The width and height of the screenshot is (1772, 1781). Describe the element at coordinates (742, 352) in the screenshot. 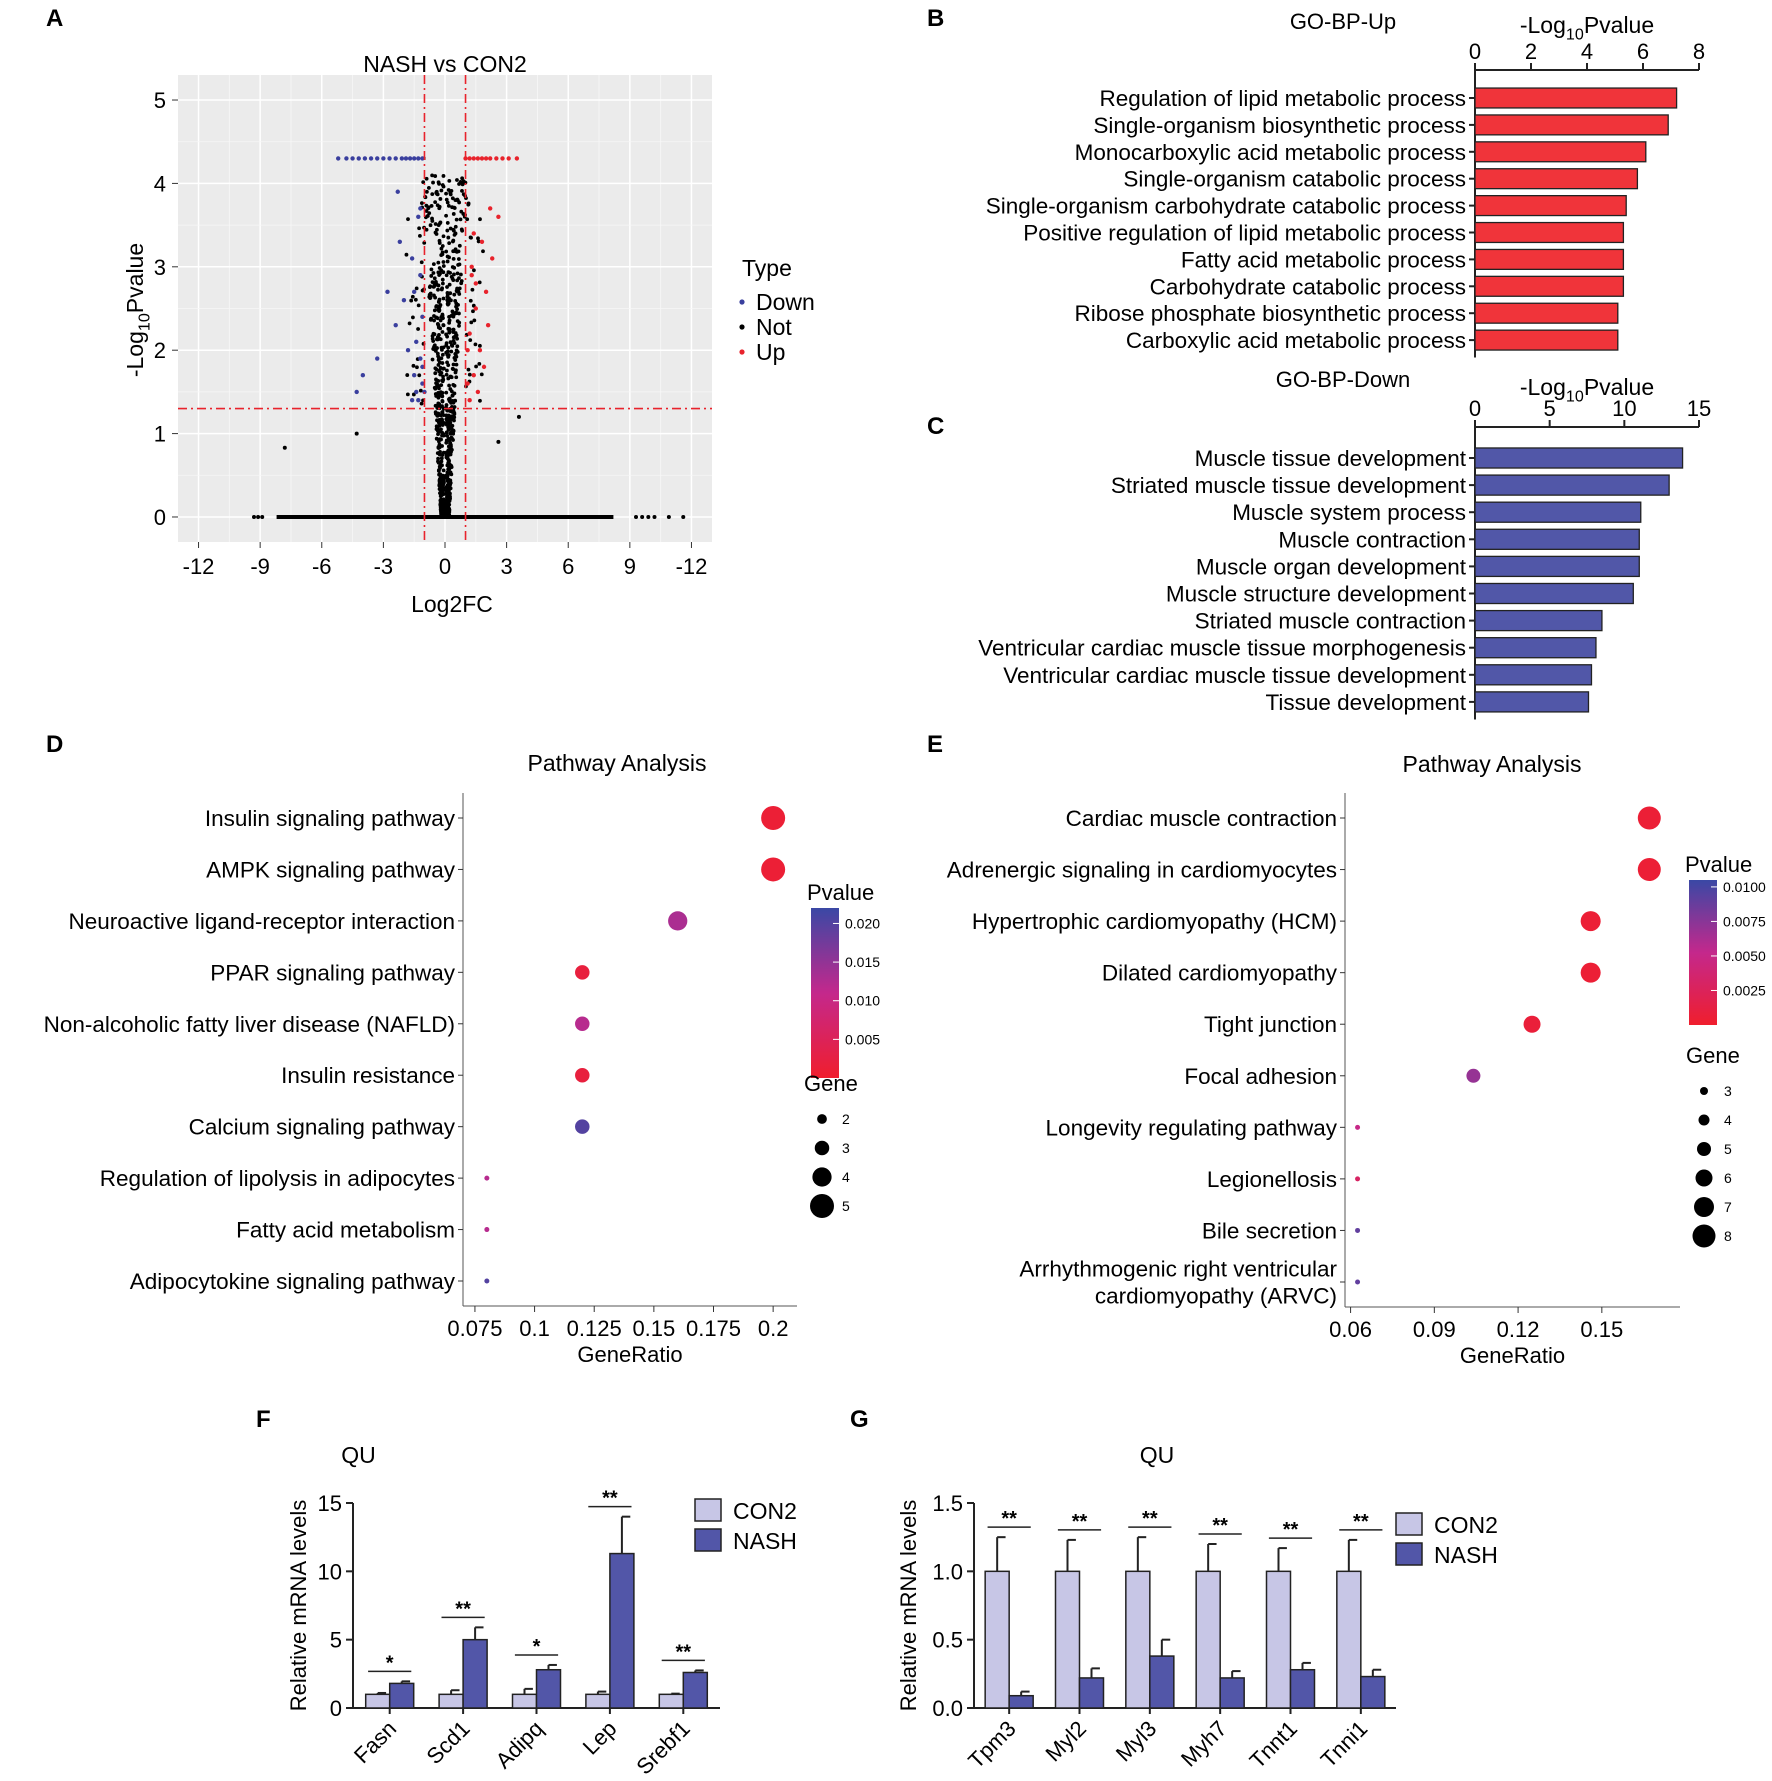

I see `legend-marker` at that location.